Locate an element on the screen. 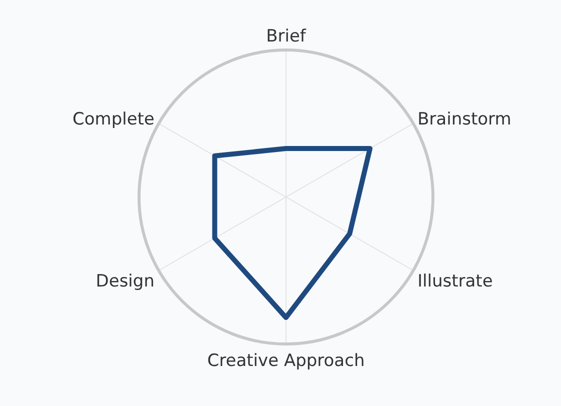 This screenshot has width=561, height=406. spoke-label: Creative Approach is located at coordinates (286, 360).